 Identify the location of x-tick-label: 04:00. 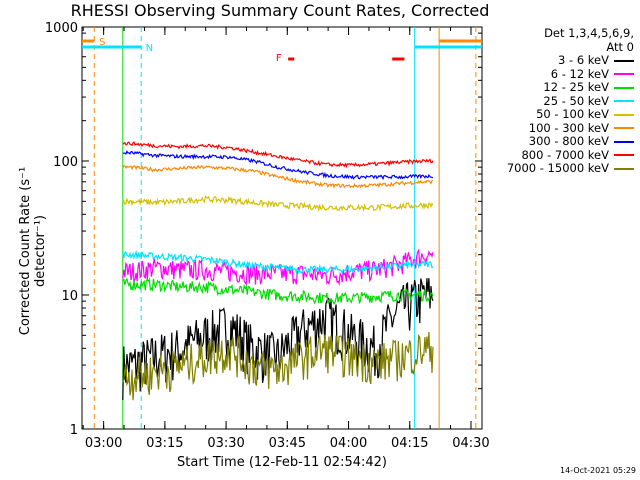
(348, 443).